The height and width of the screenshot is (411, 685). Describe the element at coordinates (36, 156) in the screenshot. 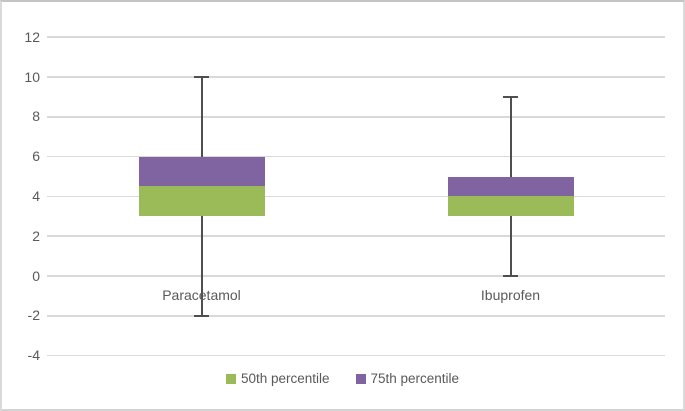

I see `y-axis-tick-label: 6` at that location.